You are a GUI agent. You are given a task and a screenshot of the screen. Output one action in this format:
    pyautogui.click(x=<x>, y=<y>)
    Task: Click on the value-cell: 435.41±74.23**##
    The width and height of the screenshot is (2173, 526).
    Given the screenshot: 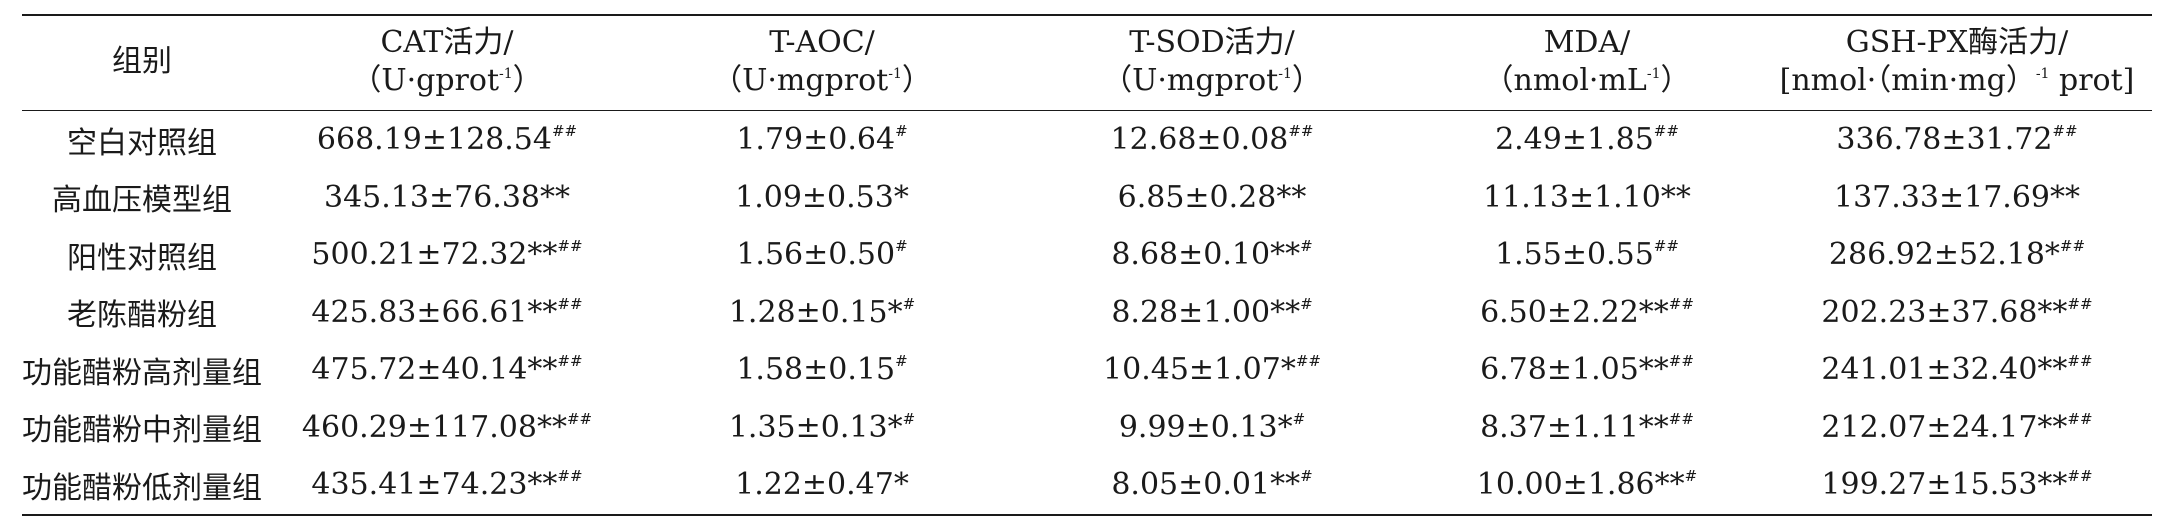 What is the action you would take?
    pyautogui.click(x=447, y=485)
    